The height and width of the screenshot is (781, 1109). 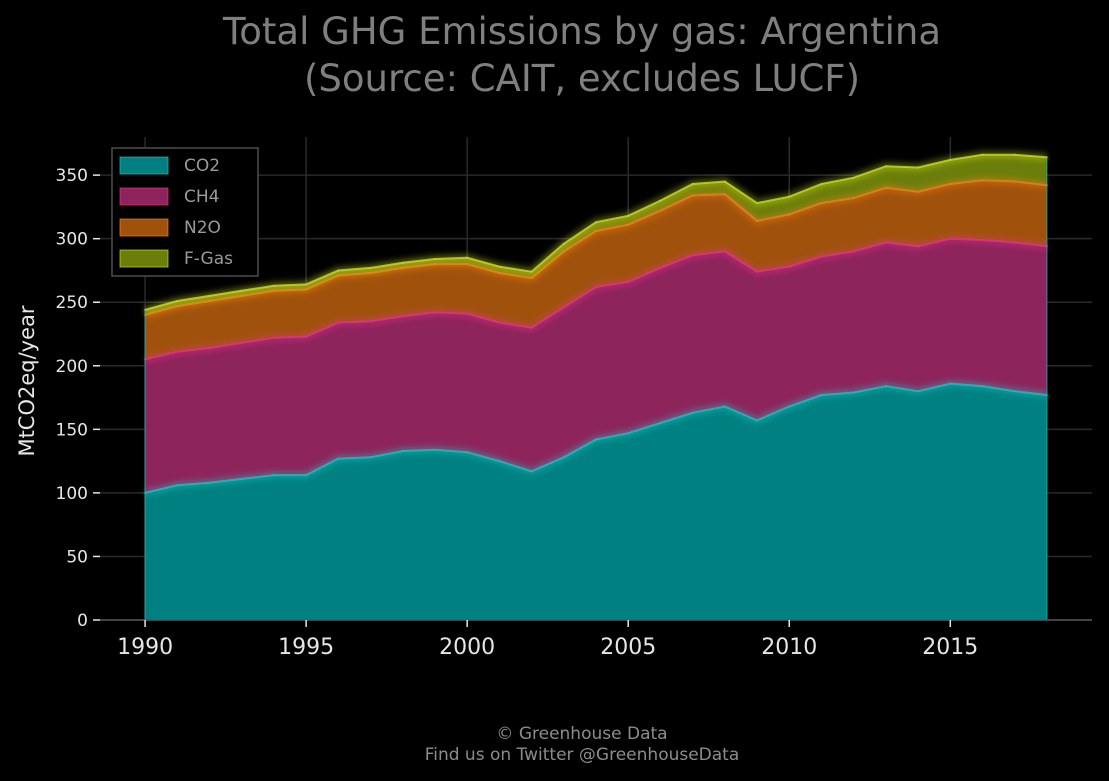 What do you see at coordinates (582, 78) in the screenshot?
I see `chart-title-line-2: (Source: CAIT, excludes LUCF)` at bounding box center [582, 78].